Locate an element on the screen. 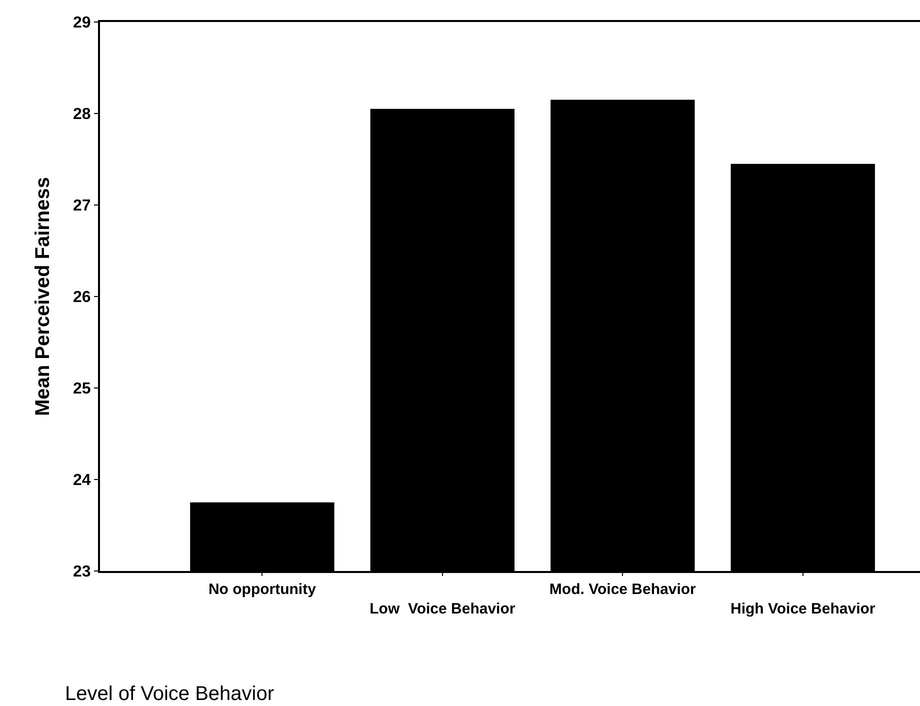 The height and width of the screenshot is (706, 920). x-tick-label: Low Voice Behavior is located at coordinates (443, 609).